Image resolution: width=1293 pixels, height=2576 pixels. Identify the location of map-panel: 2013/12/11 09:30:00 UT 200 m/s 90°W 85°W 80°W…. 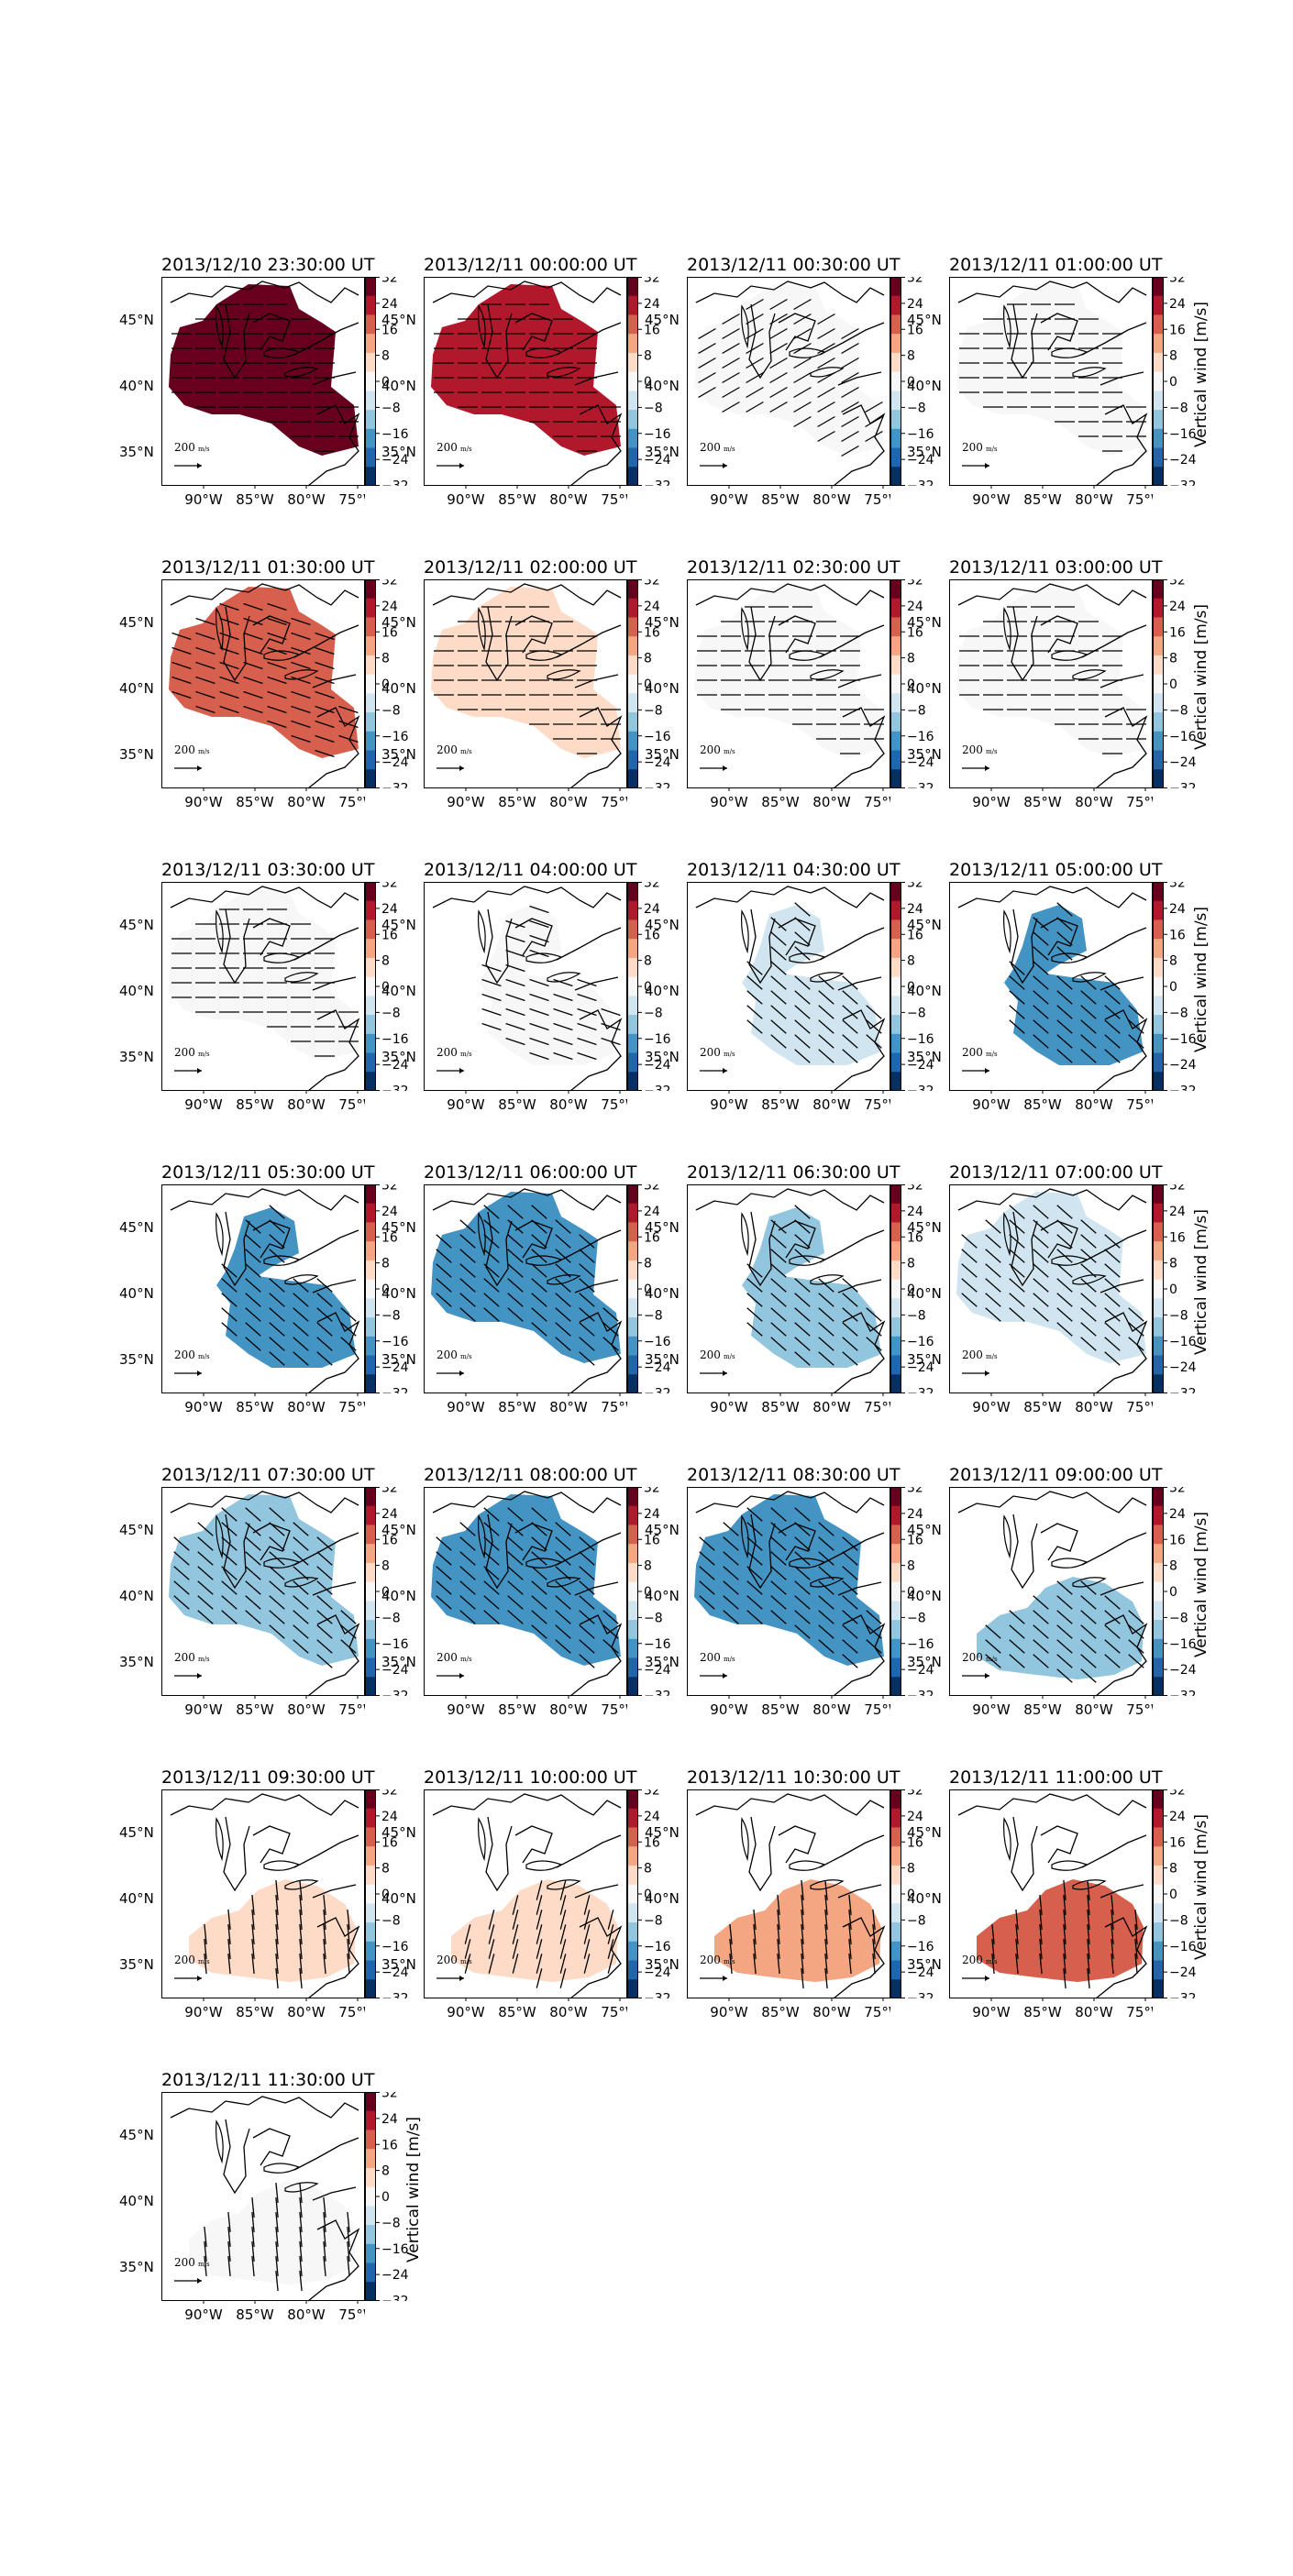
(268, 1893).